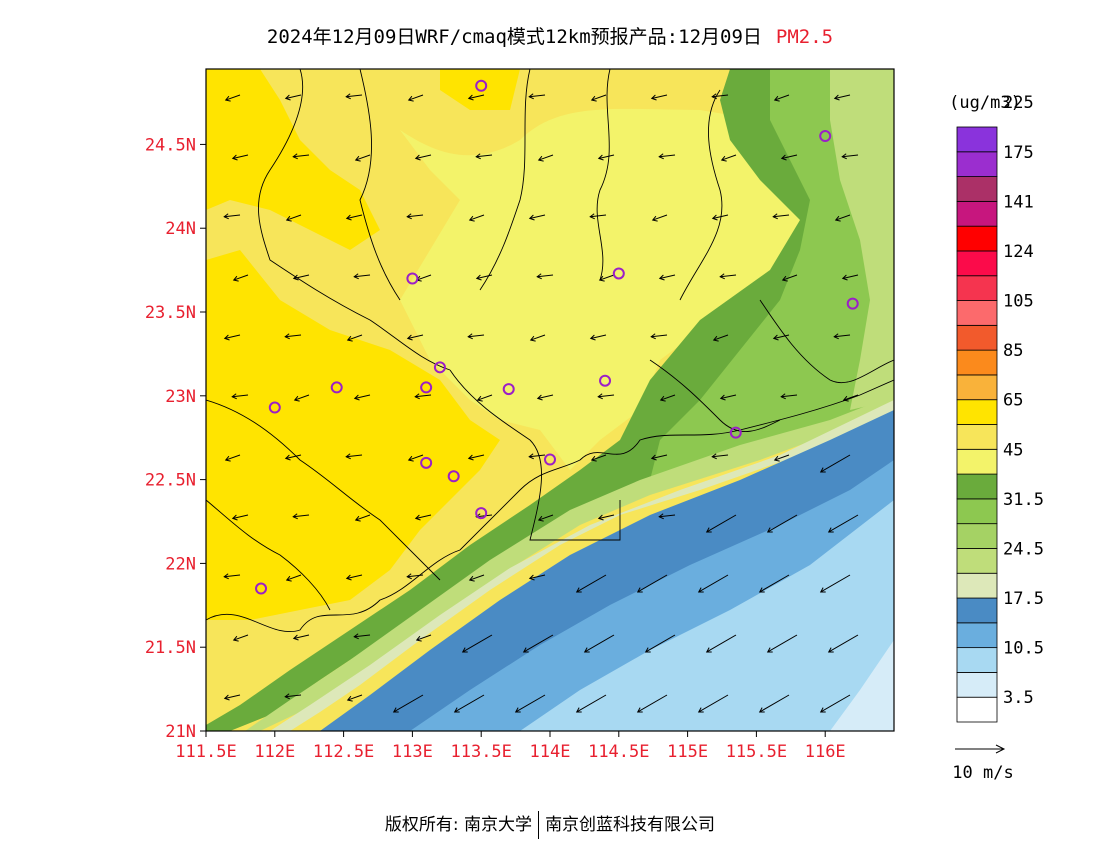  Describe the element at coordinates (412, 752) in the screenshot. I see `lon-tick-label: 113E` at that location.